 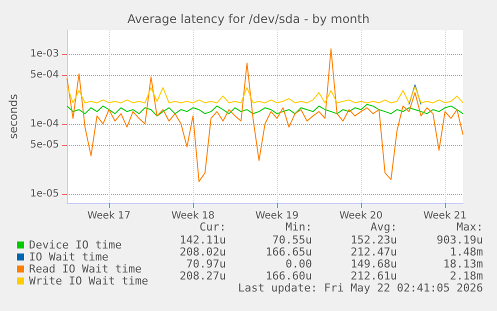 I want to click on text: 70.97u, so click(x=206, y=264).